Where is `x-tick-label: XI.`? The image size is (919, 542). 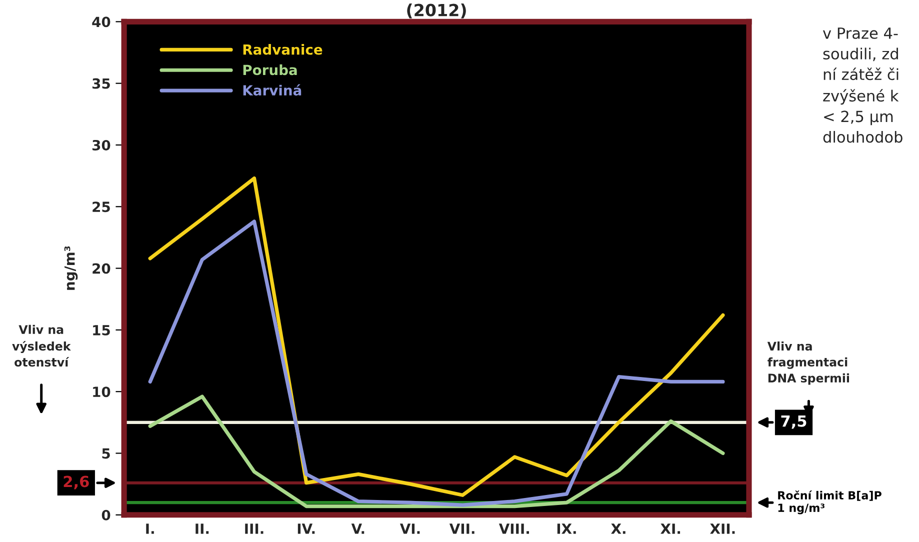
x-tick-label: XI. is located at coordinates (670, 529).